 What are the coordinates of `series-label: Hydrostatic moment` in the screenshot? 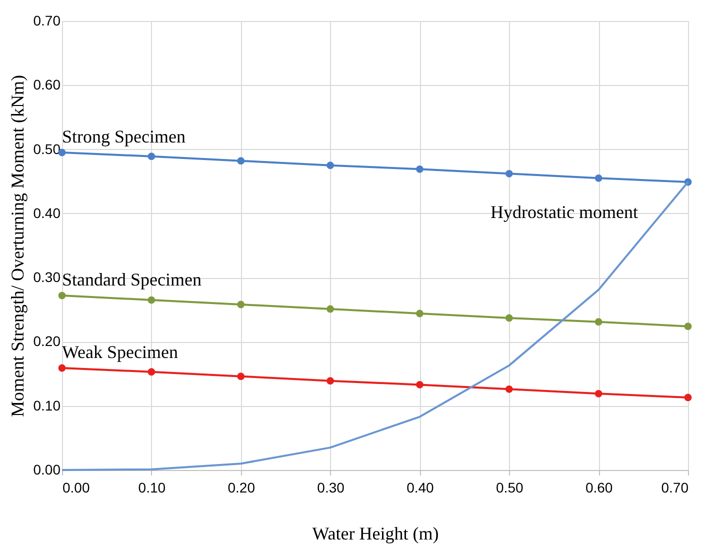 It's located at (564, 212).